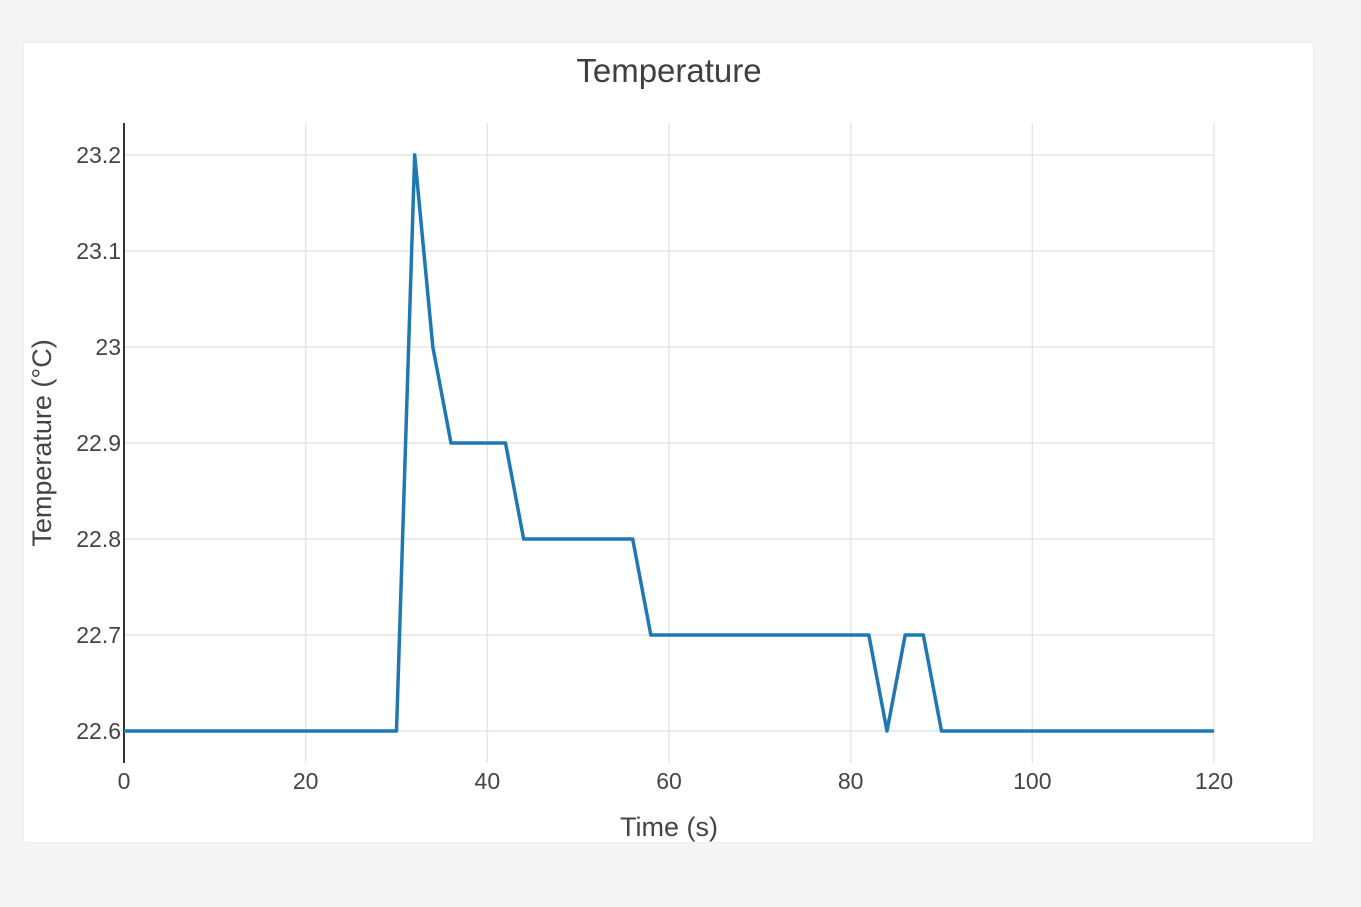 Image resolution: width=1361 pixels, height=907 pixels. What do you see at coordinates (669, 827) in the screenshot?
I see `x-axis-title: Time (s)` at bounding box center [669, 827].